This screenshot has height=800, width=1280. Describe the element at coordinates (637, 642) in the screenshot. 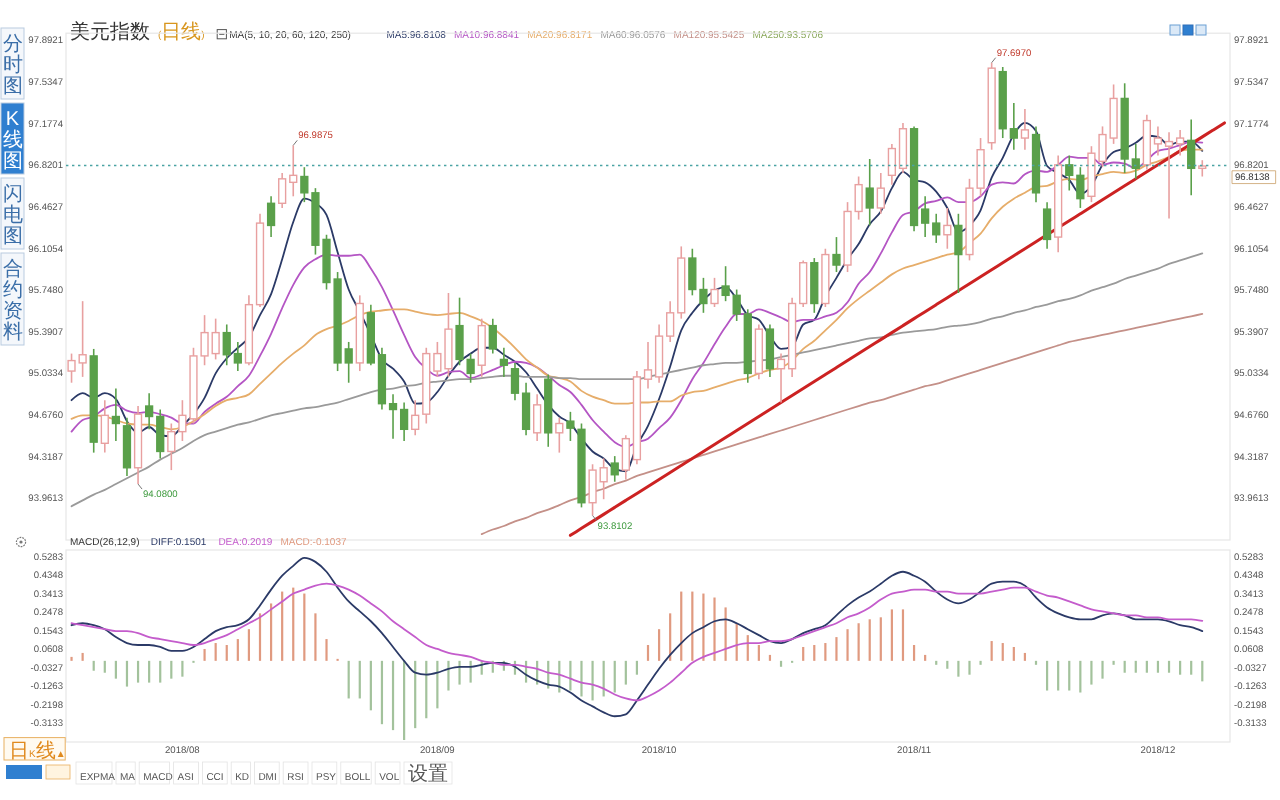

I see `line-series` at that location.